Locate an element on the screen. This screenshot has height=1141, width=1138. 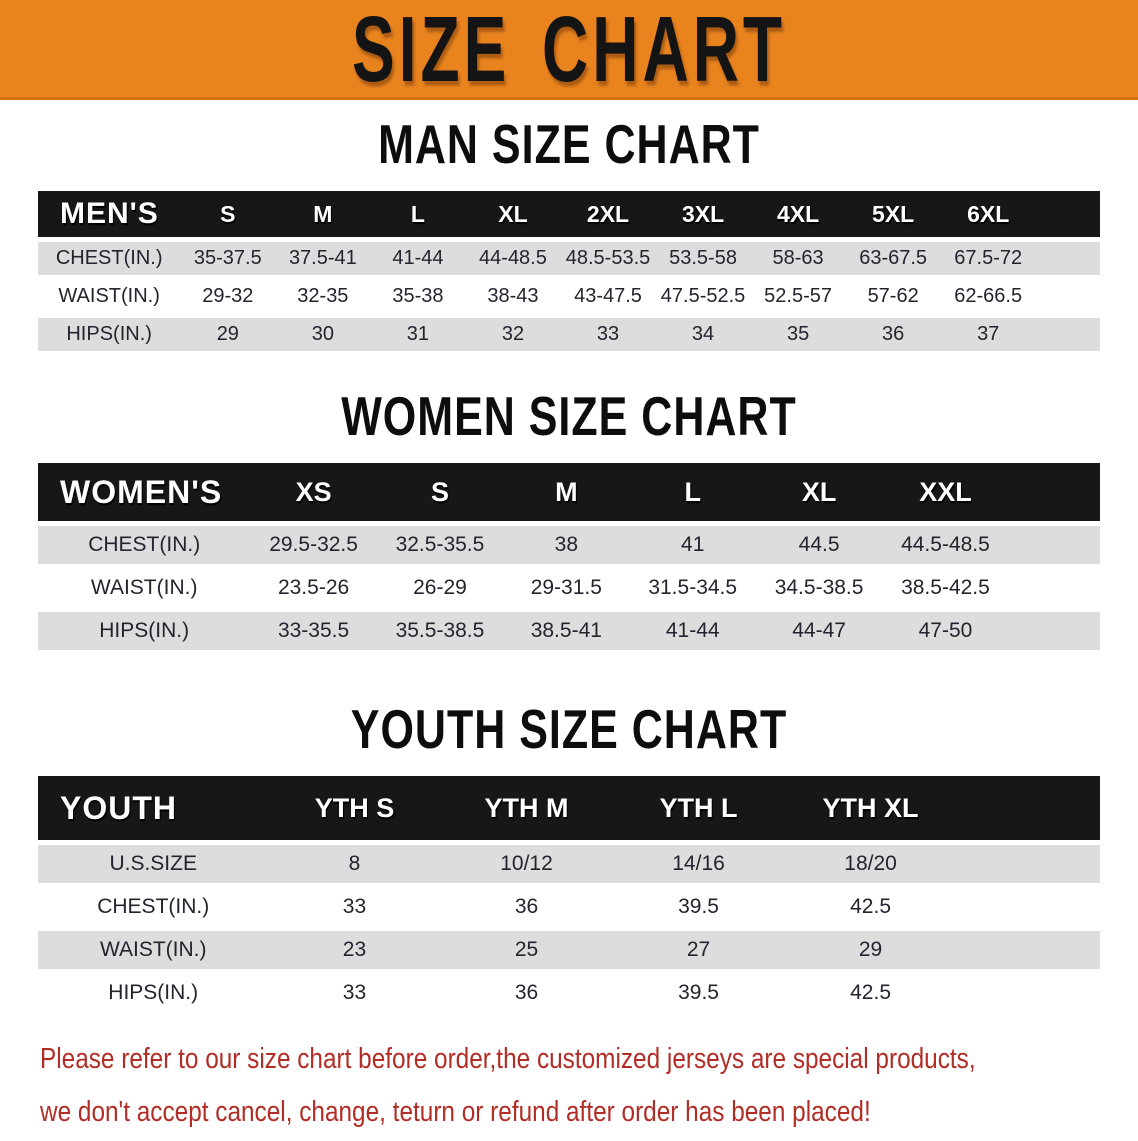
size-value: 38.5-42.5 is located at coordinates (945, 588).